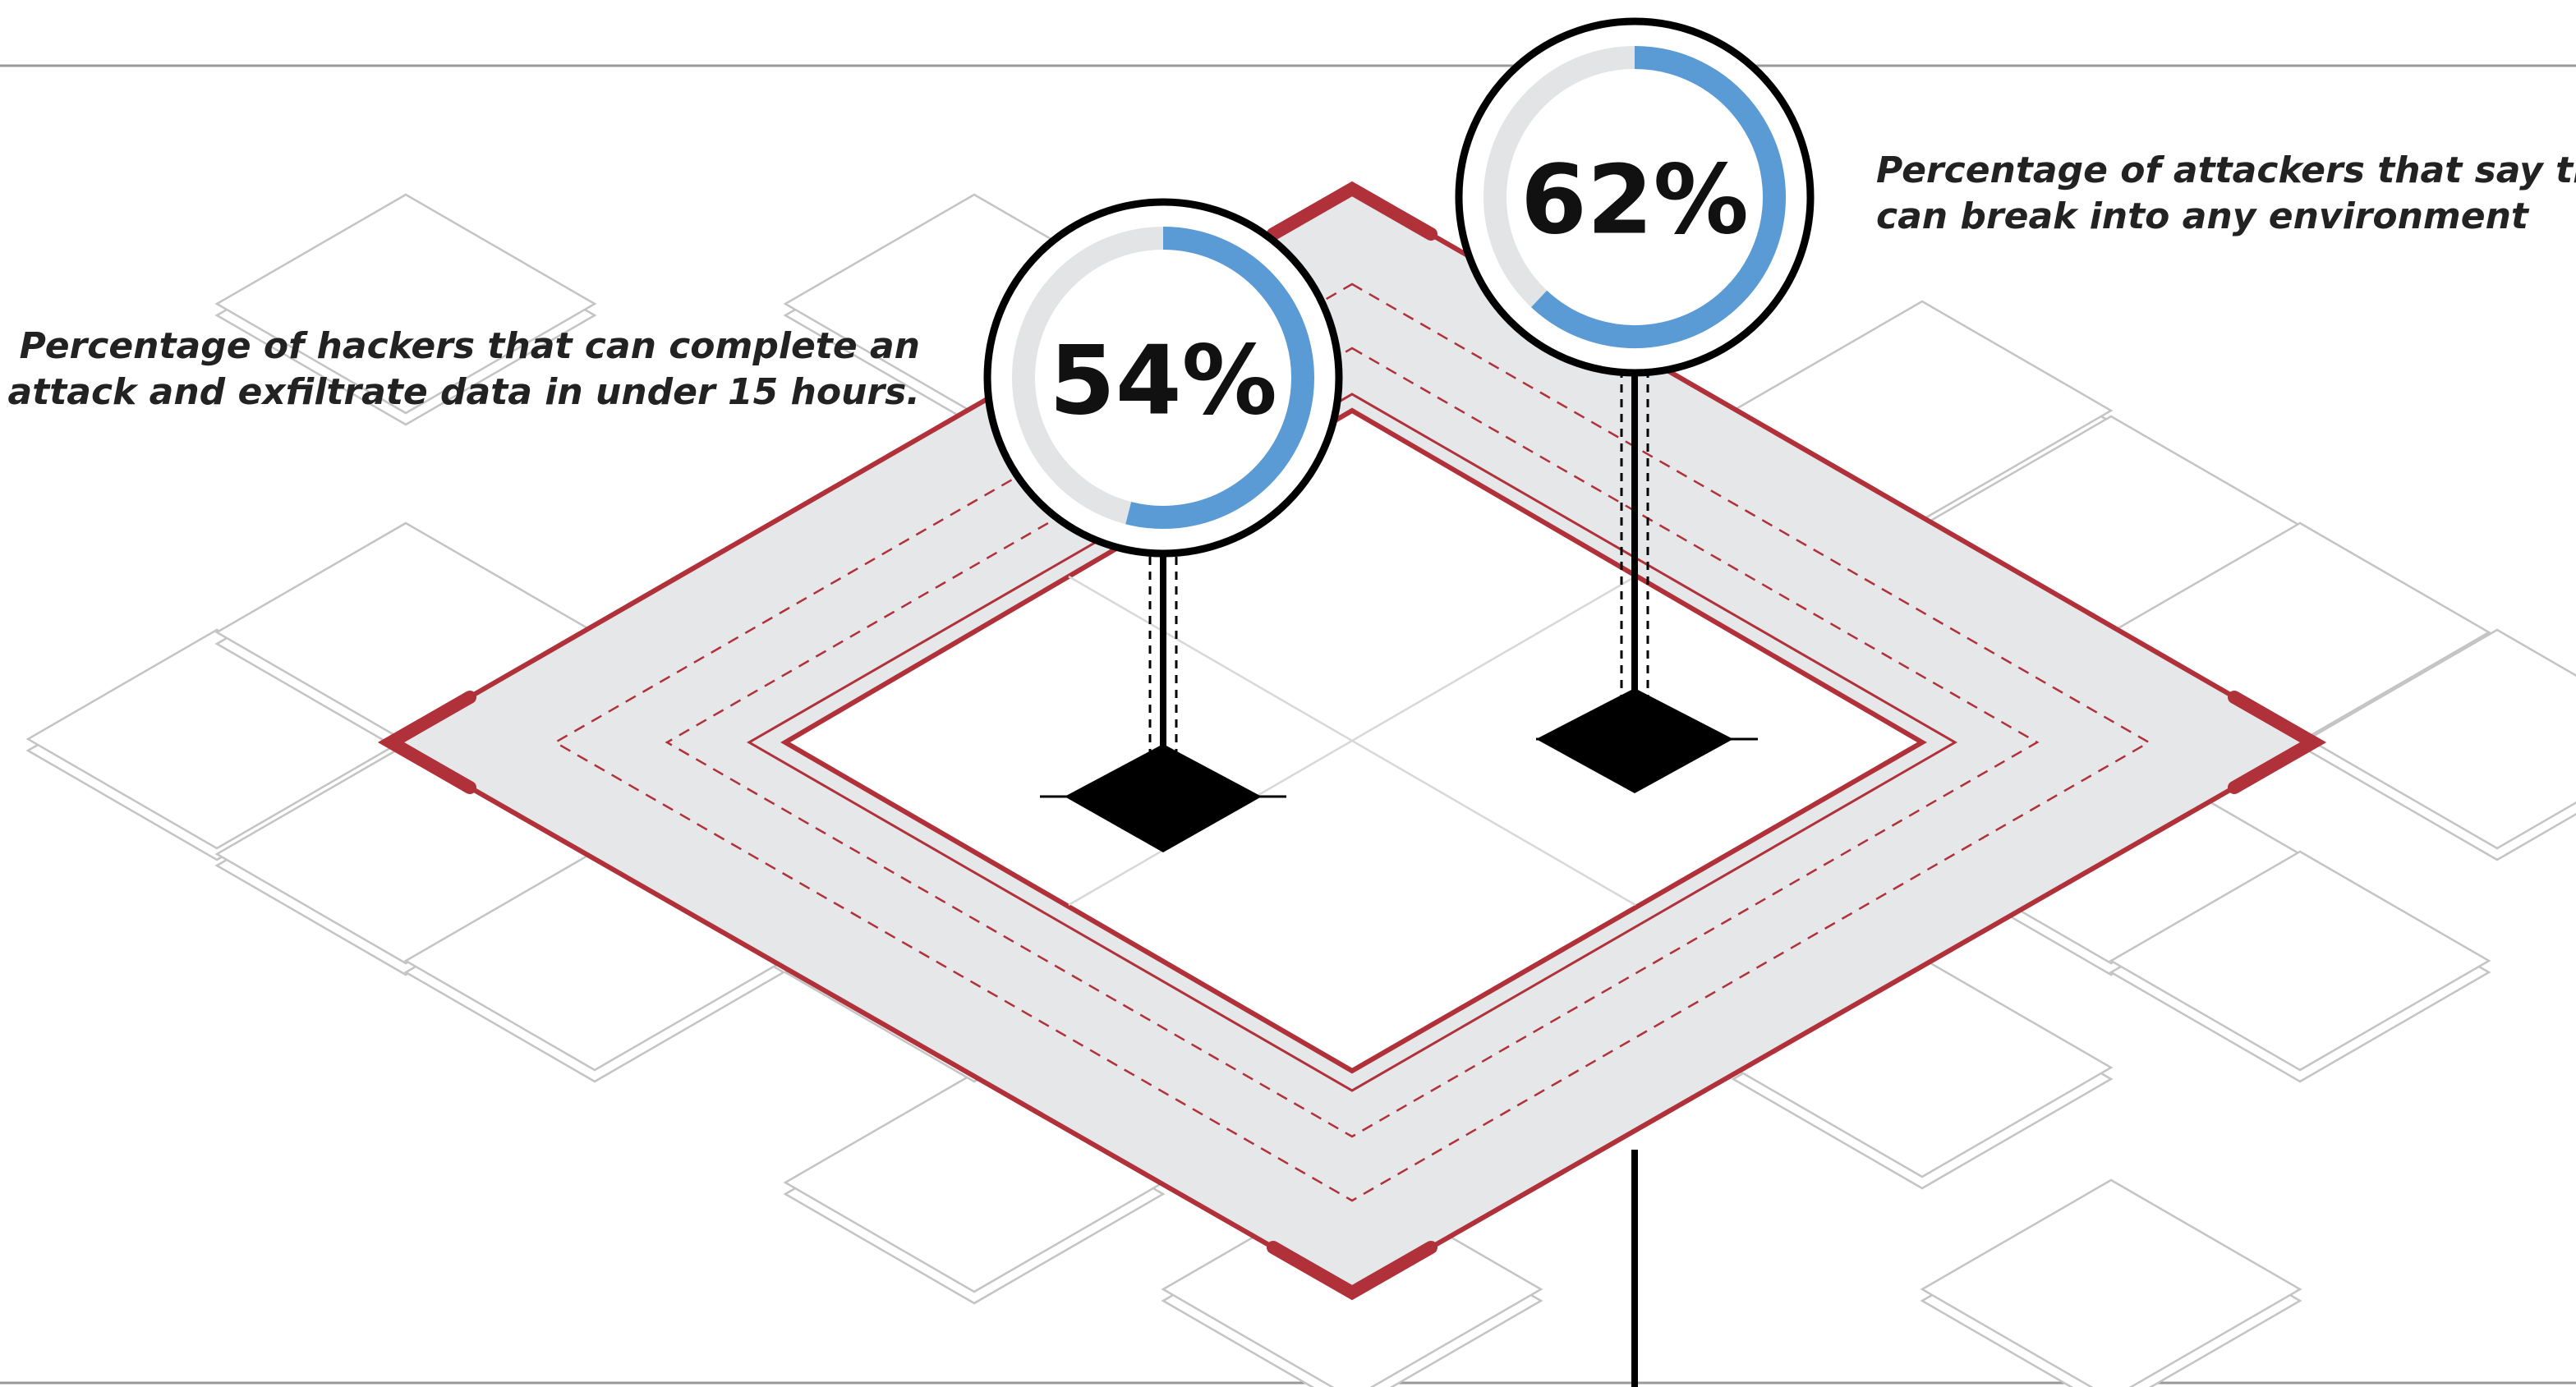 The image size is (2576, 1387). Describe the element at coordinates (1163, 382) in the screenshot. I see `gauge-label: 54%` at that location.